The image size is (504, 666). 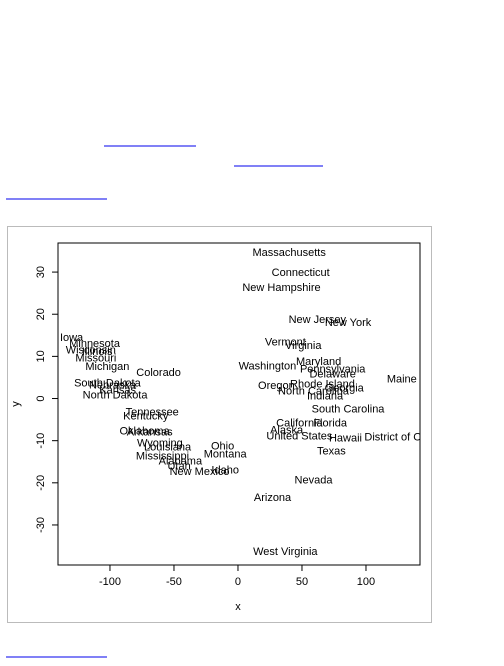 I want to click on x-tick-label: 100, so click(x=366, y=582).